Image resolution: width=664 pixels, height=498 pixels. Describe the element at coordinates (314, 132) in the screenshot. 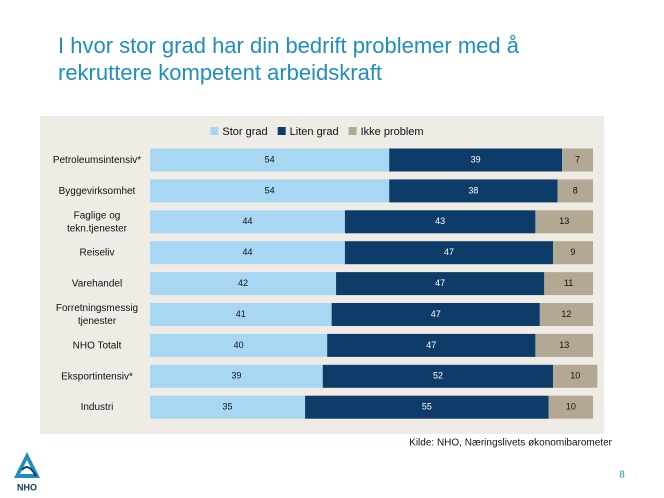

I see `legend-label: Liten grad` at that location.